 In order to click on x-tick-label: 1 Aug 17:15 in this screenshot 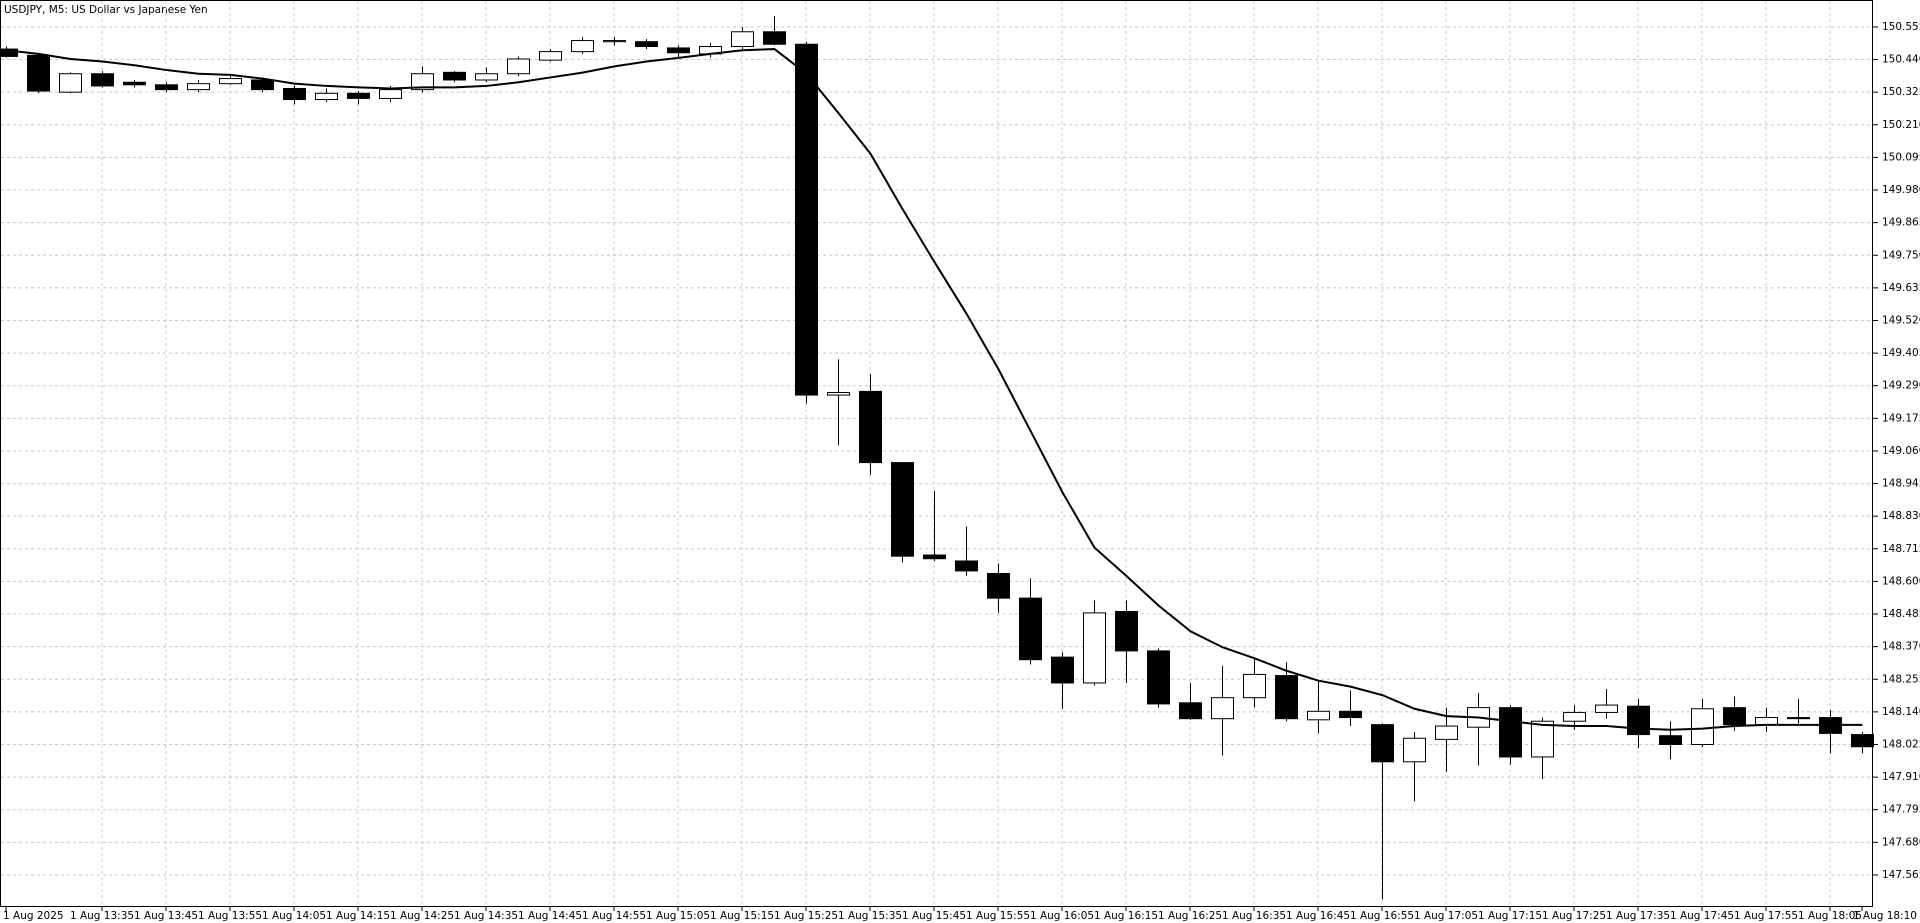, I will do `click(1510, 916)`.